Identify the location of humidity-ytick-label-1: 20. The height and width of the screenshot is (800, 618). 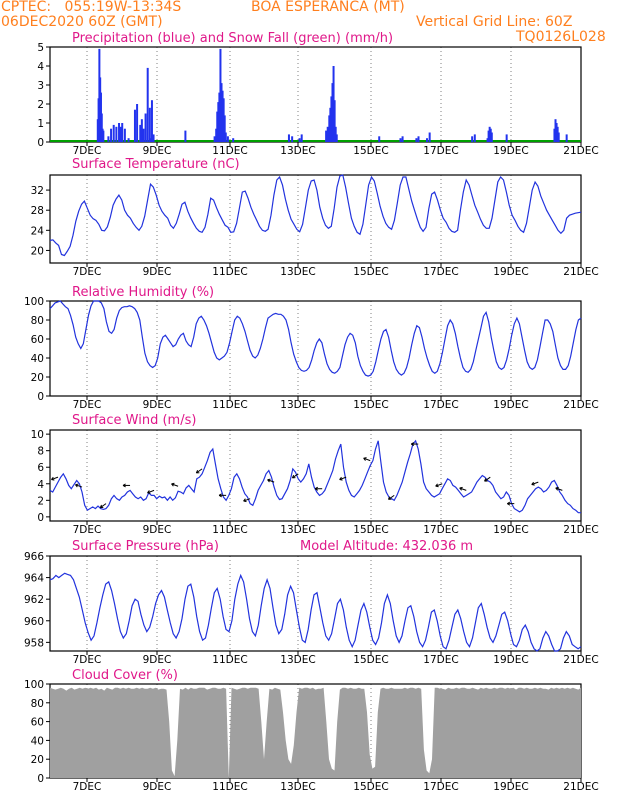
(37, 378).